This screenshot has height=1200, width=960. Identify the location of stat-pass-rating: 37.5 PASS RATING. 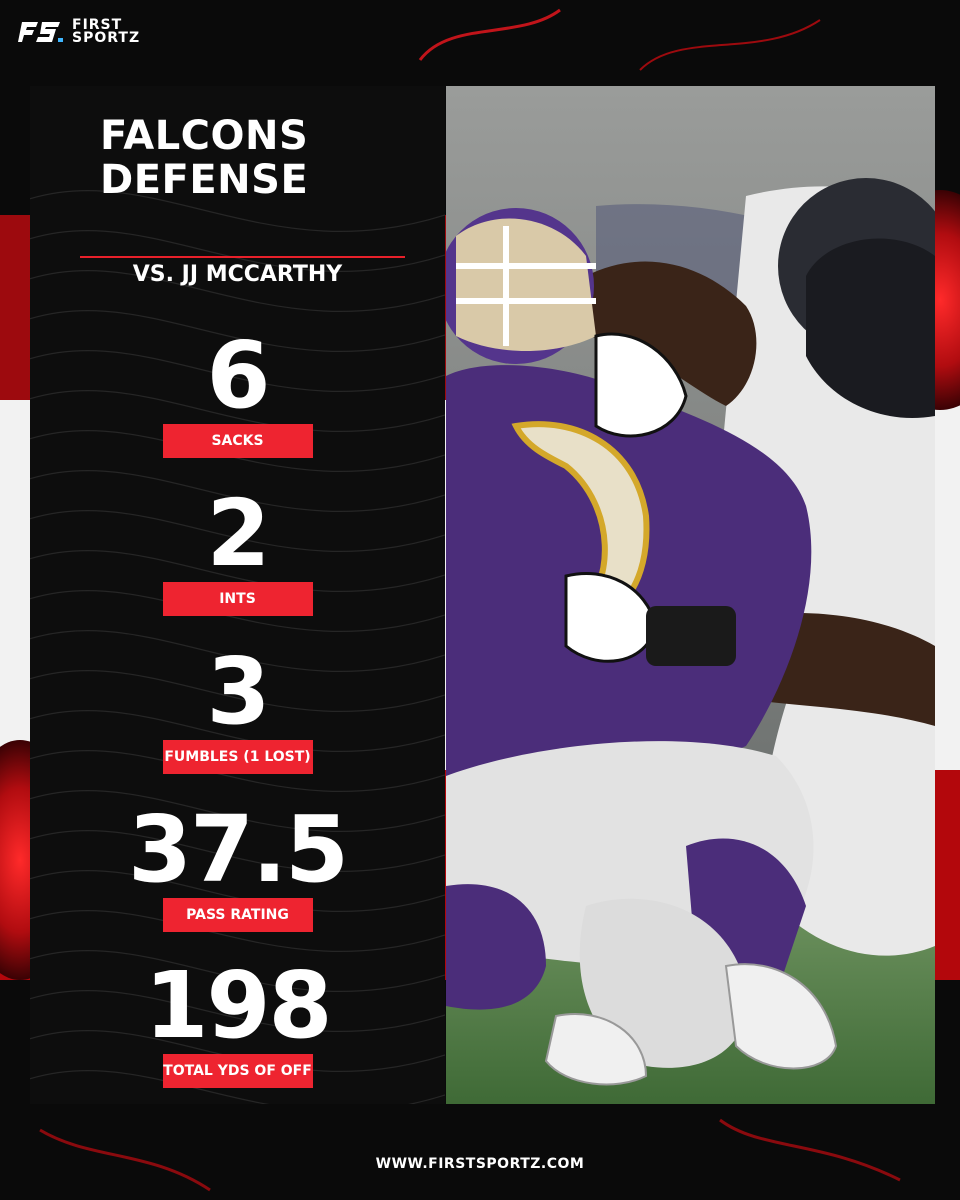
(237, 868).